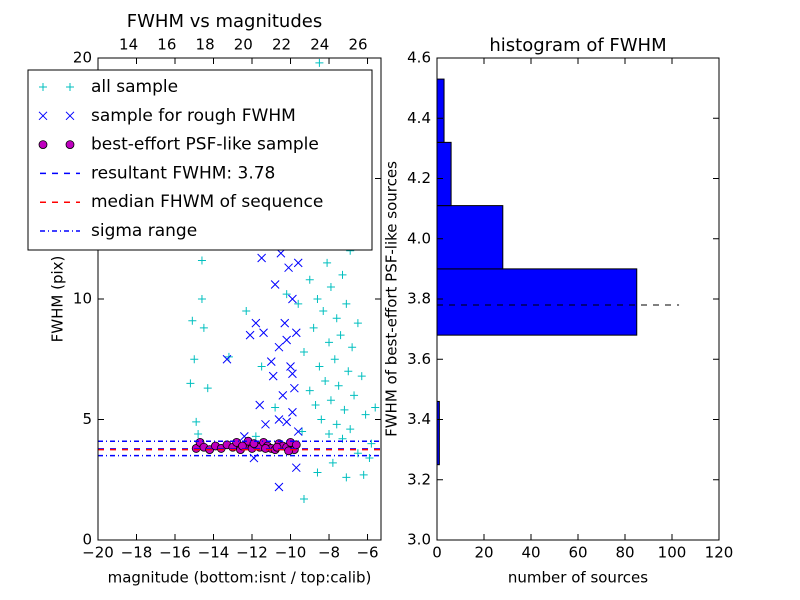 The width and height of the screenshot is (800, 600). What do you see at coordinates (577, 553) in the screenshot?
I see `x-tick-label: 60` at bounding box center [577, 553].